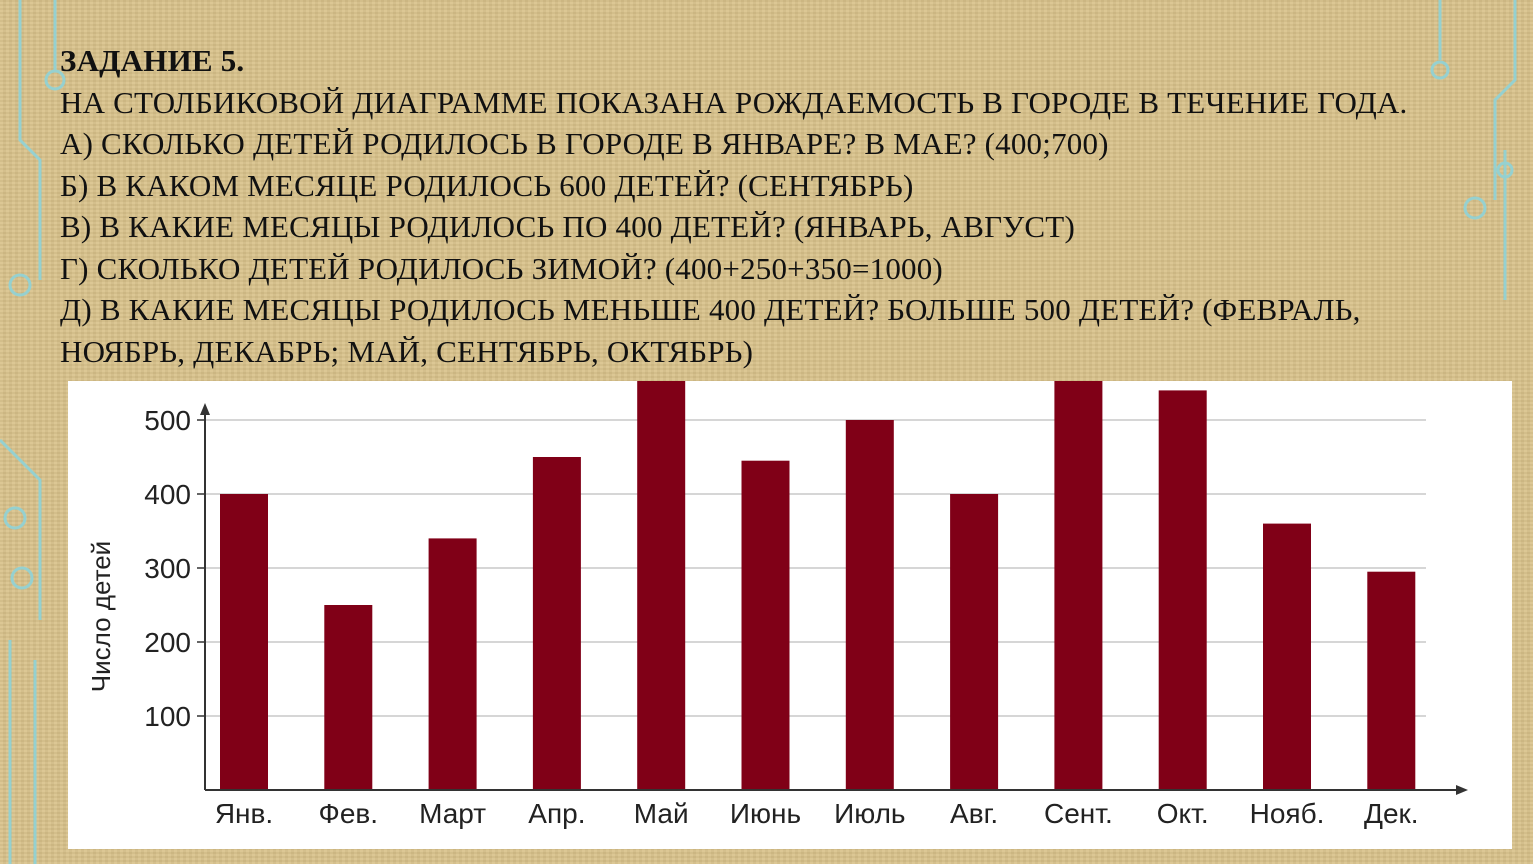 This screenshot has width=1533, height=864. Describe the element at coordinates (1183, 813) in the screenshot. I see `x-tick-label: Окт.` at that location.